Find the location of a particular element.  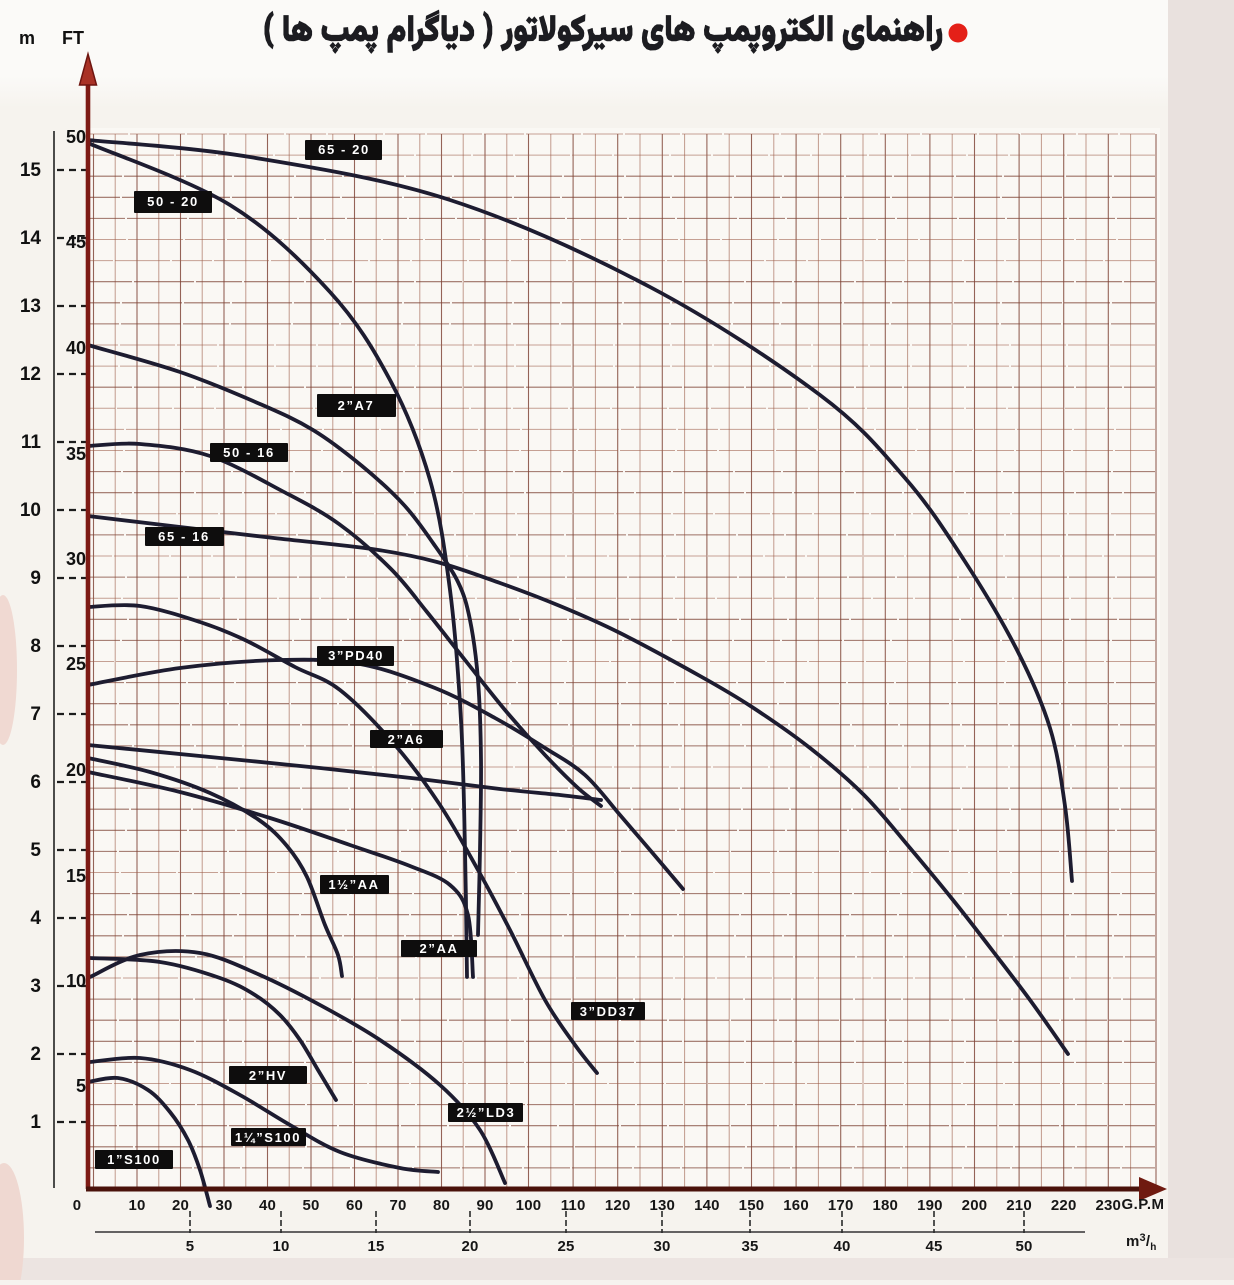

svg-text: 65 - 20 is located at coordinates (344, 149).